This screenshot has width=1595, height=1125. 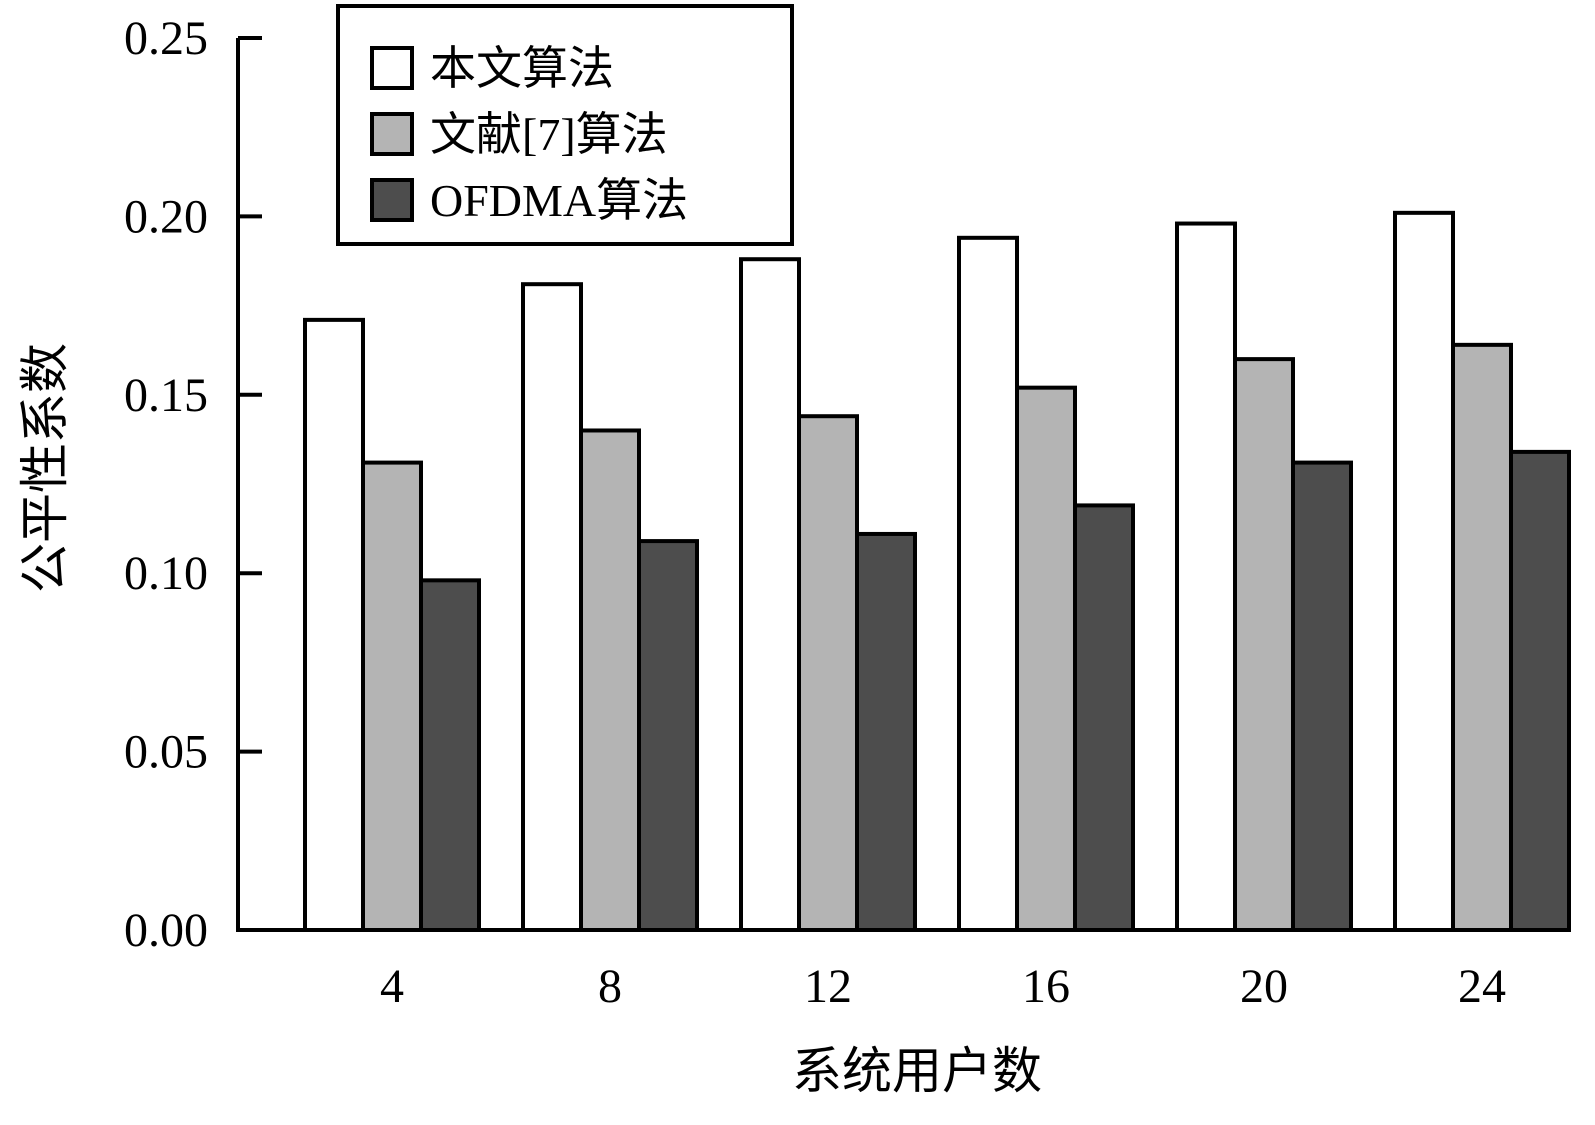 What do you see at coordinates (166, 573) in the screenshot?
I see `y-tick-label: 0.10` at bounding box center [166, 573].